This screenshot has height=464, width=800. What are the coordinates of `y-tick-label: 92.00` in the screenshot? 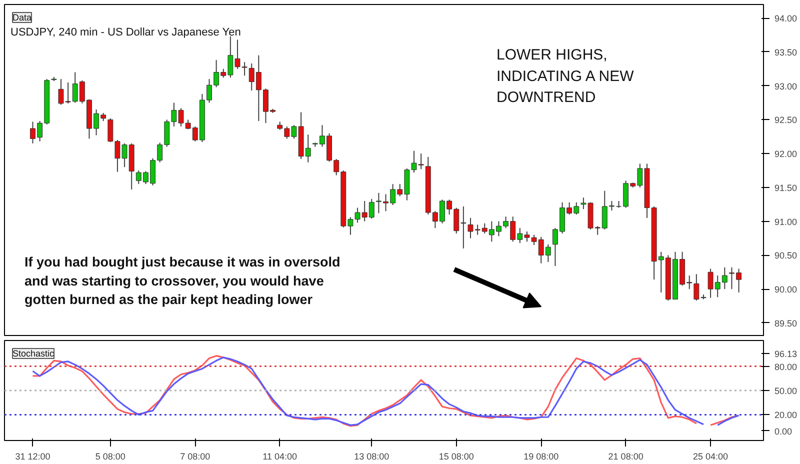 It's located at (786, 154).